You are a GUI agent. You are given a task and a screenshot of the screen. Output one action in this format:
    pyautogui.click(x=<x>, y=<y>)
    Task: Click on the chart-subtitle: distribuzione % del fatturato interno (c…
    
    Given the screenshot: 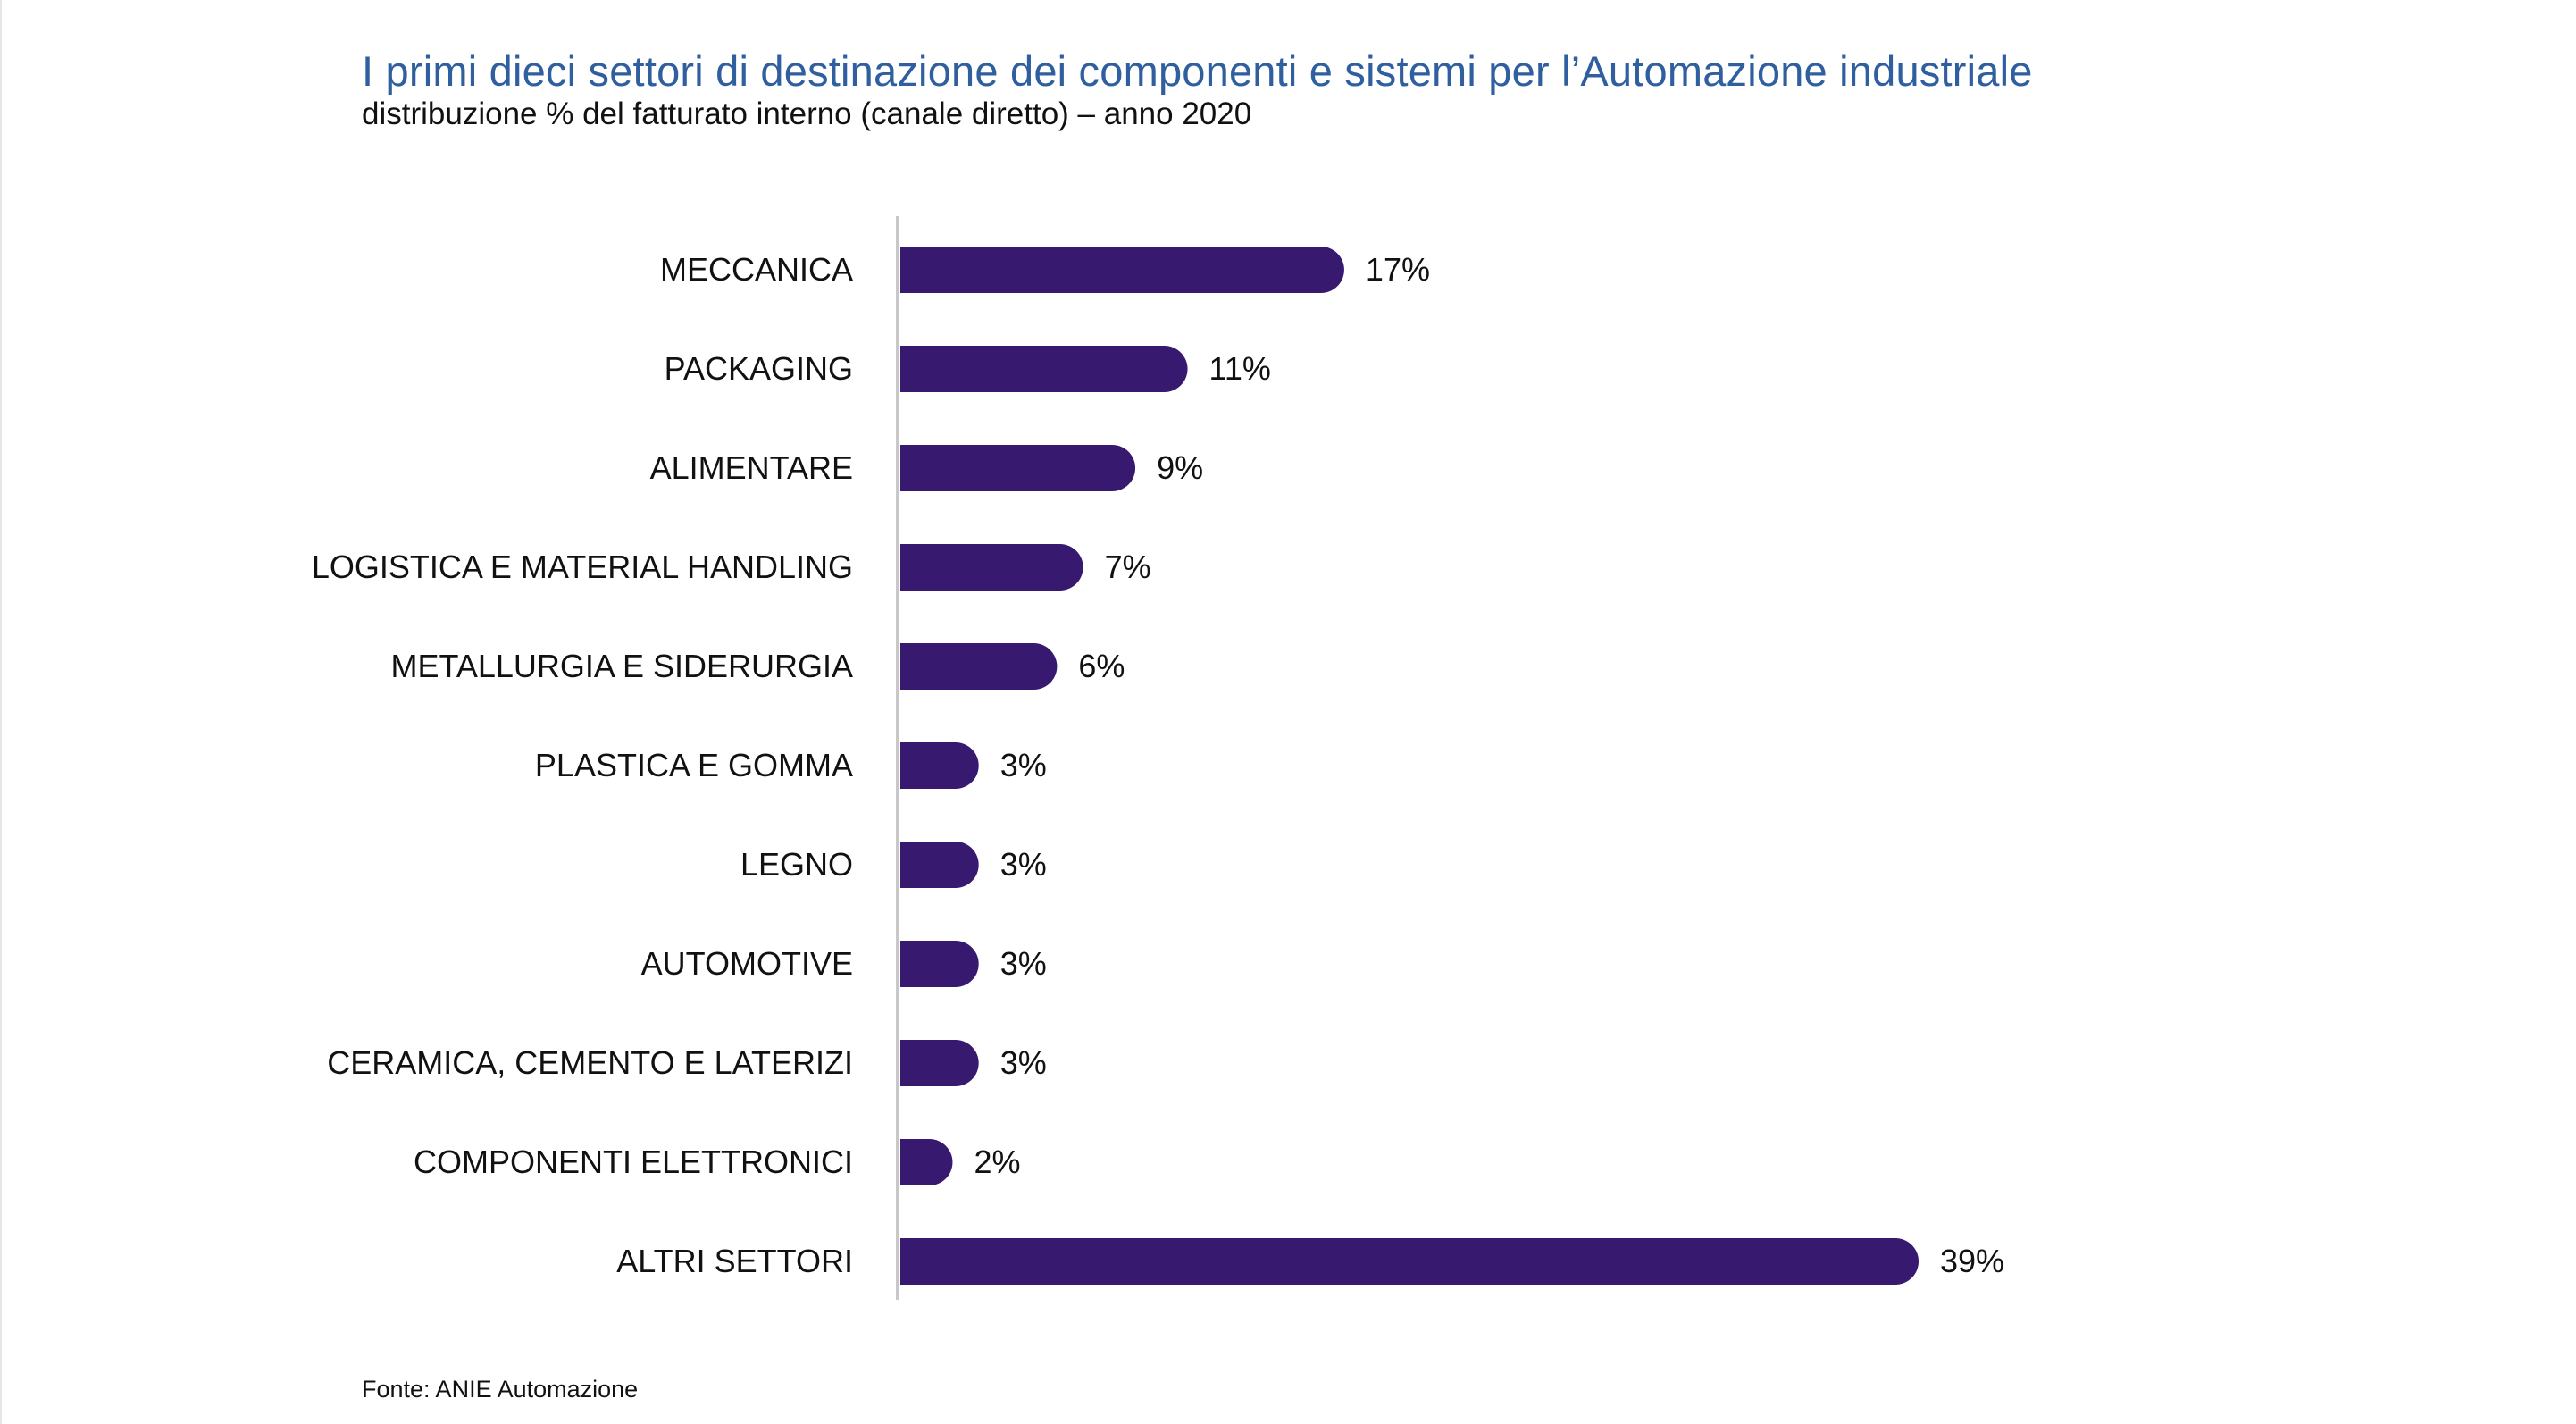 What is the action you would take?
    pyautogui.click(x=807, y=113)
    